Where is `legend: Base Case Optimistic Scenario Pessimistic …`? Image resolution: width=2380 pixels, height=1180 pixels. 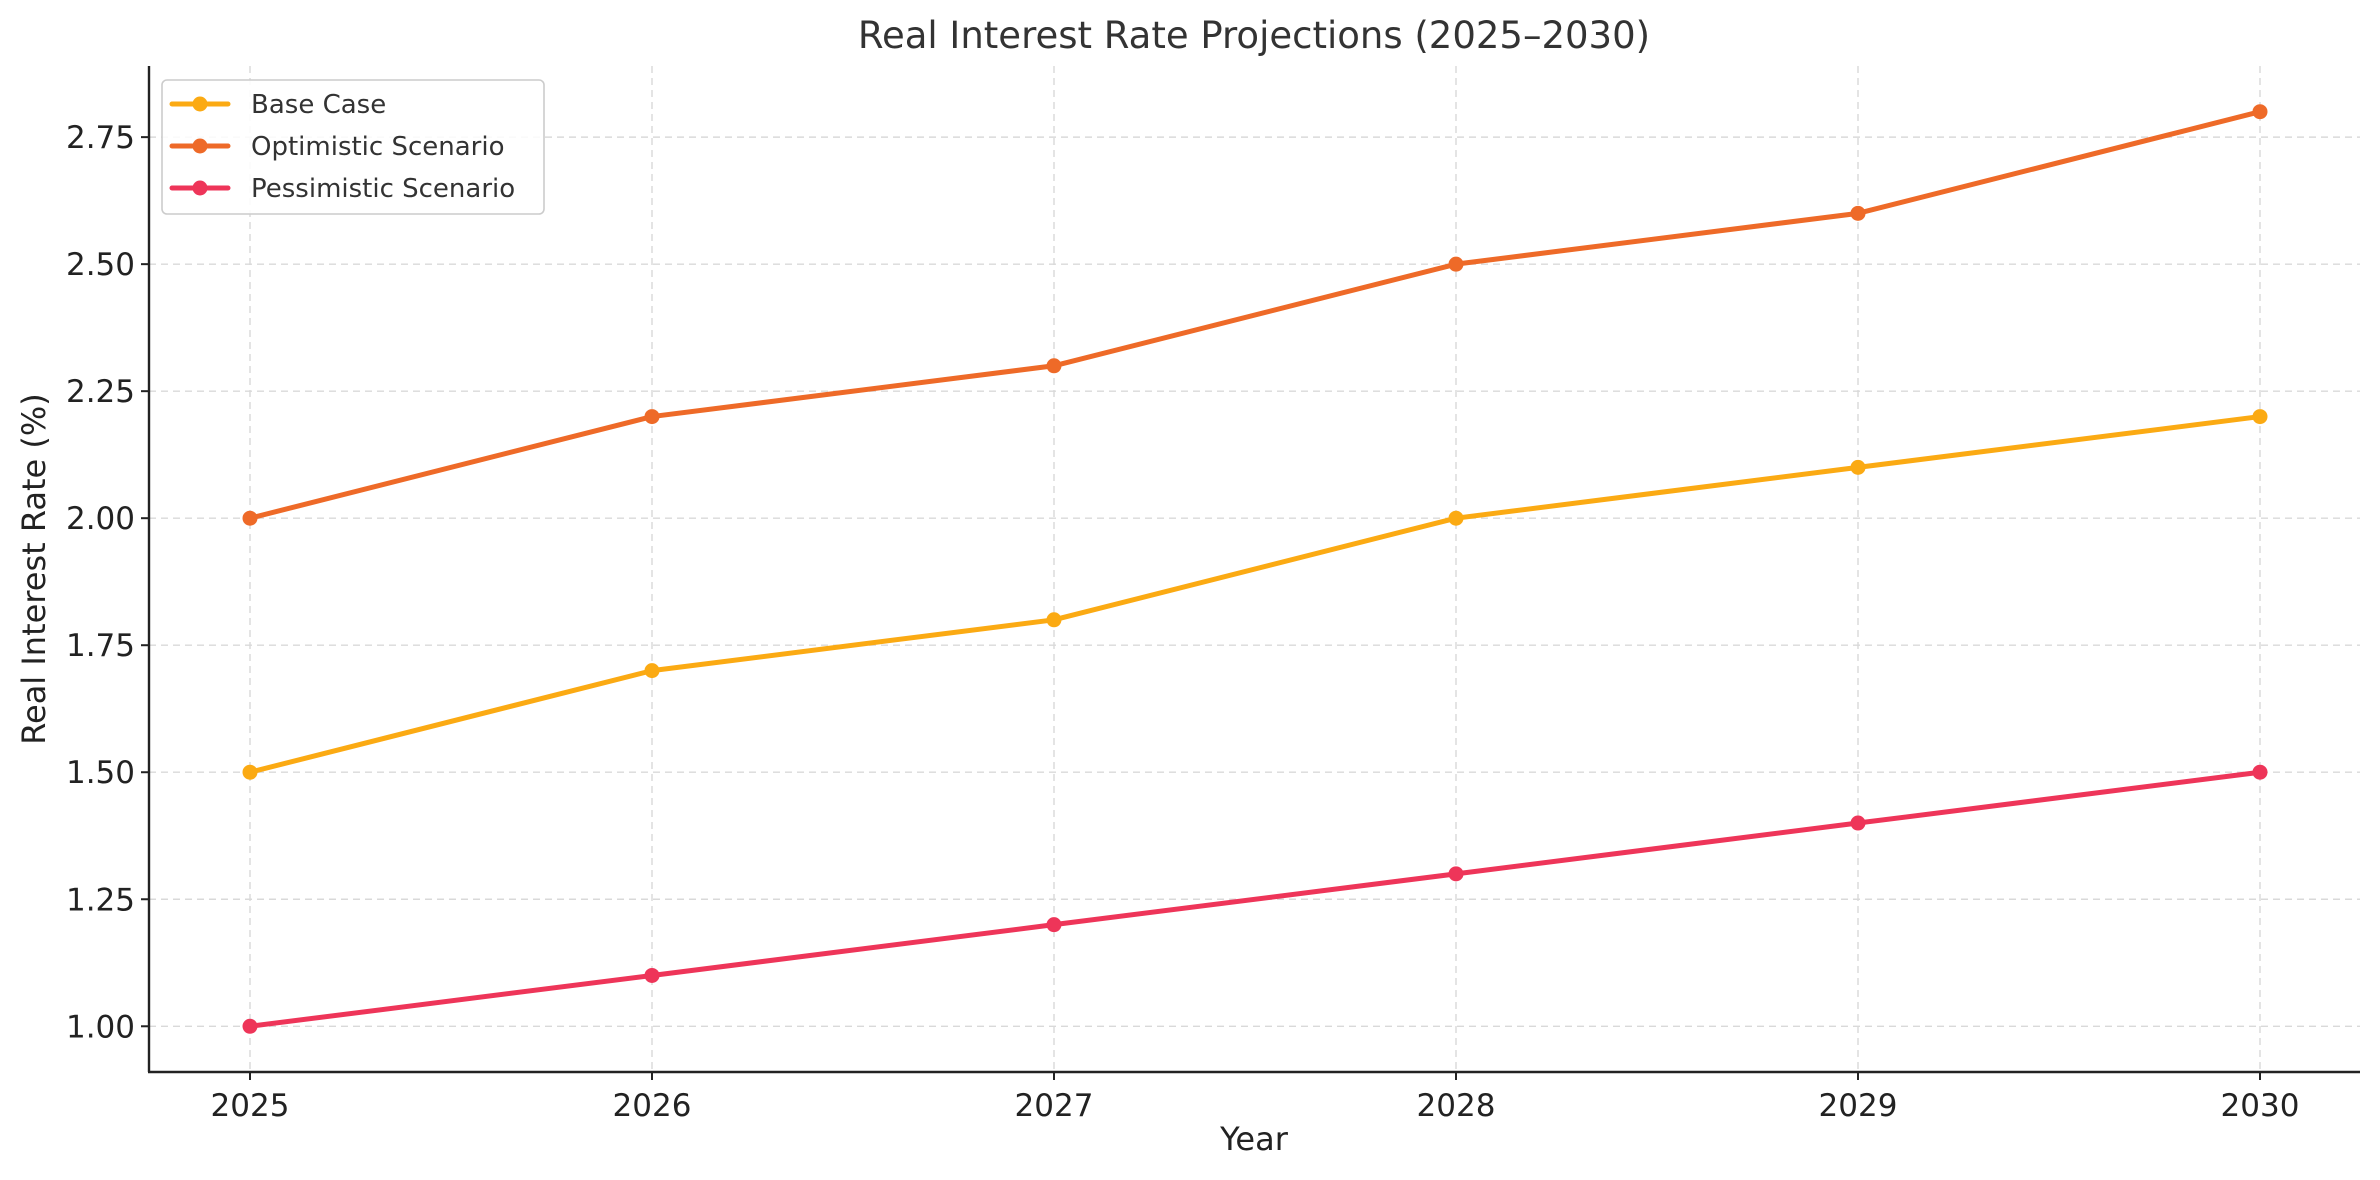 legend: Base Case Optimistic Scenario Pessimistic … is located at coordinates (353, 147).